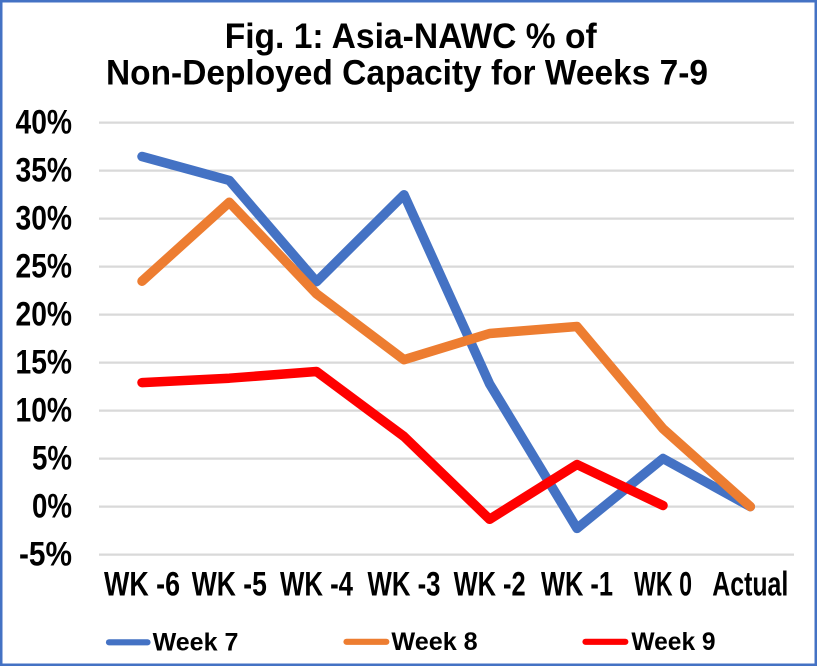 The height and width of the screenshot is (671, 817). What do you see at coordinates (52, 506) in the screenshot?
I see `svg-text: 0%` at bounding box center [52, 506].